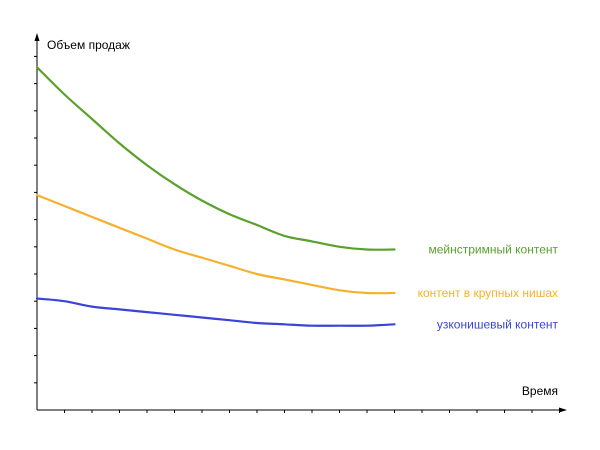  Describe the element at coordinates (488, 293) in the screenshot. I see `series-label: контент в крупных нишах` at that location.